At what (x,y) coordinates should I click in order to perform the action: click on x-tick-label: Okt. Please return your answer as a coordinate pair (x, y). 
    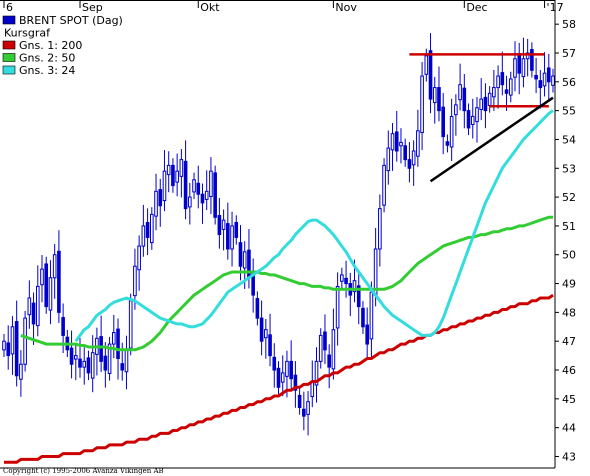
    Looking at the image, I should click on (210, 7).